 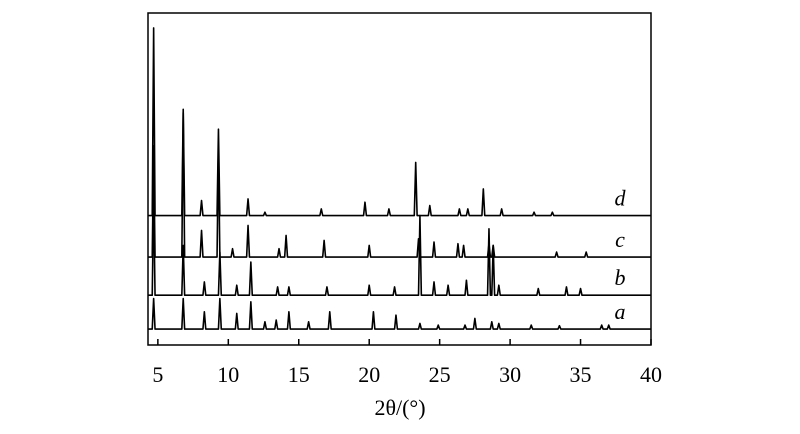 I want to click on series-label: c, so click(x=620, y=239).